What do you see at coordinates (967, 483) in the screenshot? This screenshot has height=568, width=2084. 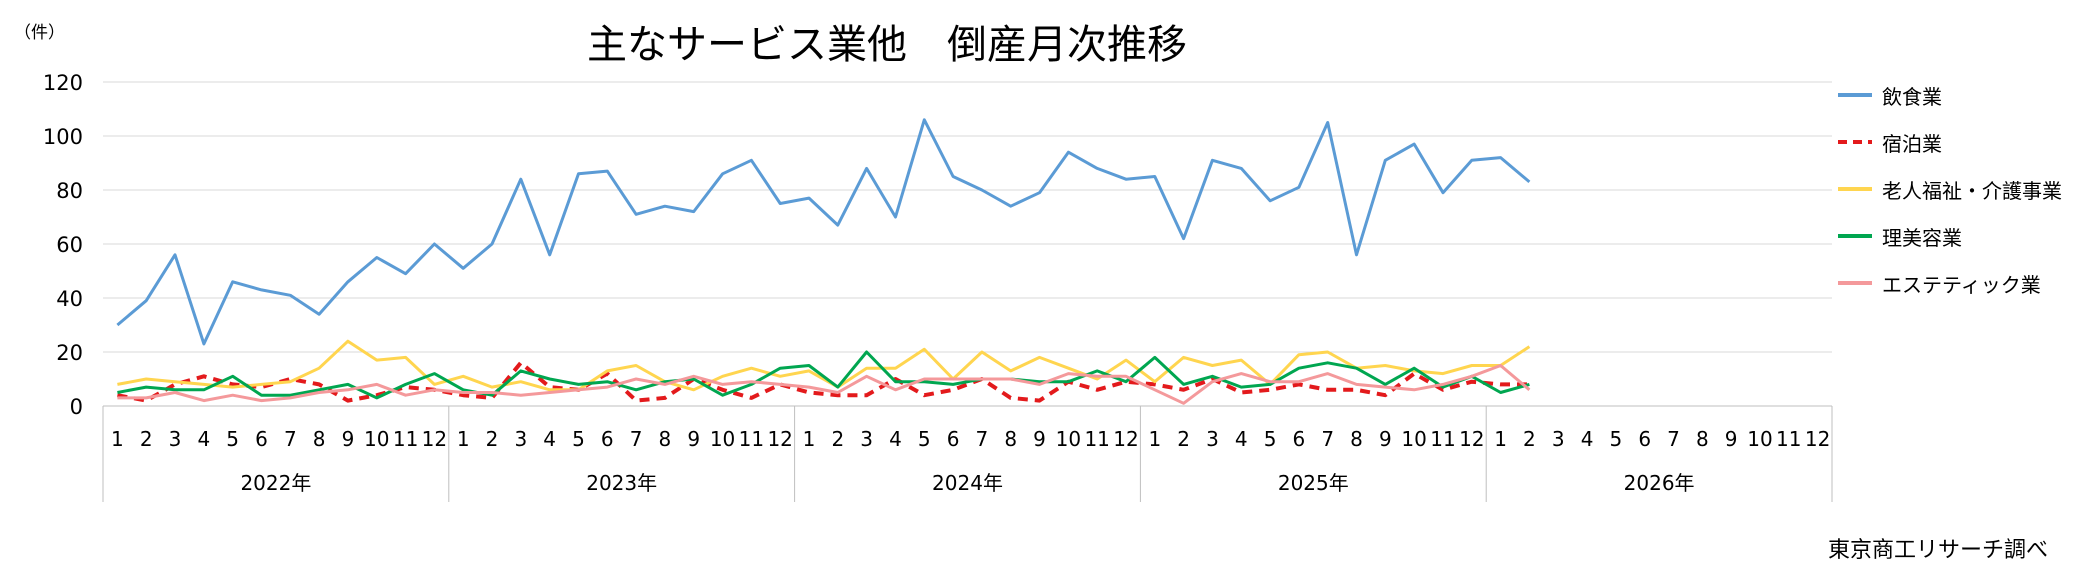 I see `year-label: 2024年` at bounding box center [967, 483].